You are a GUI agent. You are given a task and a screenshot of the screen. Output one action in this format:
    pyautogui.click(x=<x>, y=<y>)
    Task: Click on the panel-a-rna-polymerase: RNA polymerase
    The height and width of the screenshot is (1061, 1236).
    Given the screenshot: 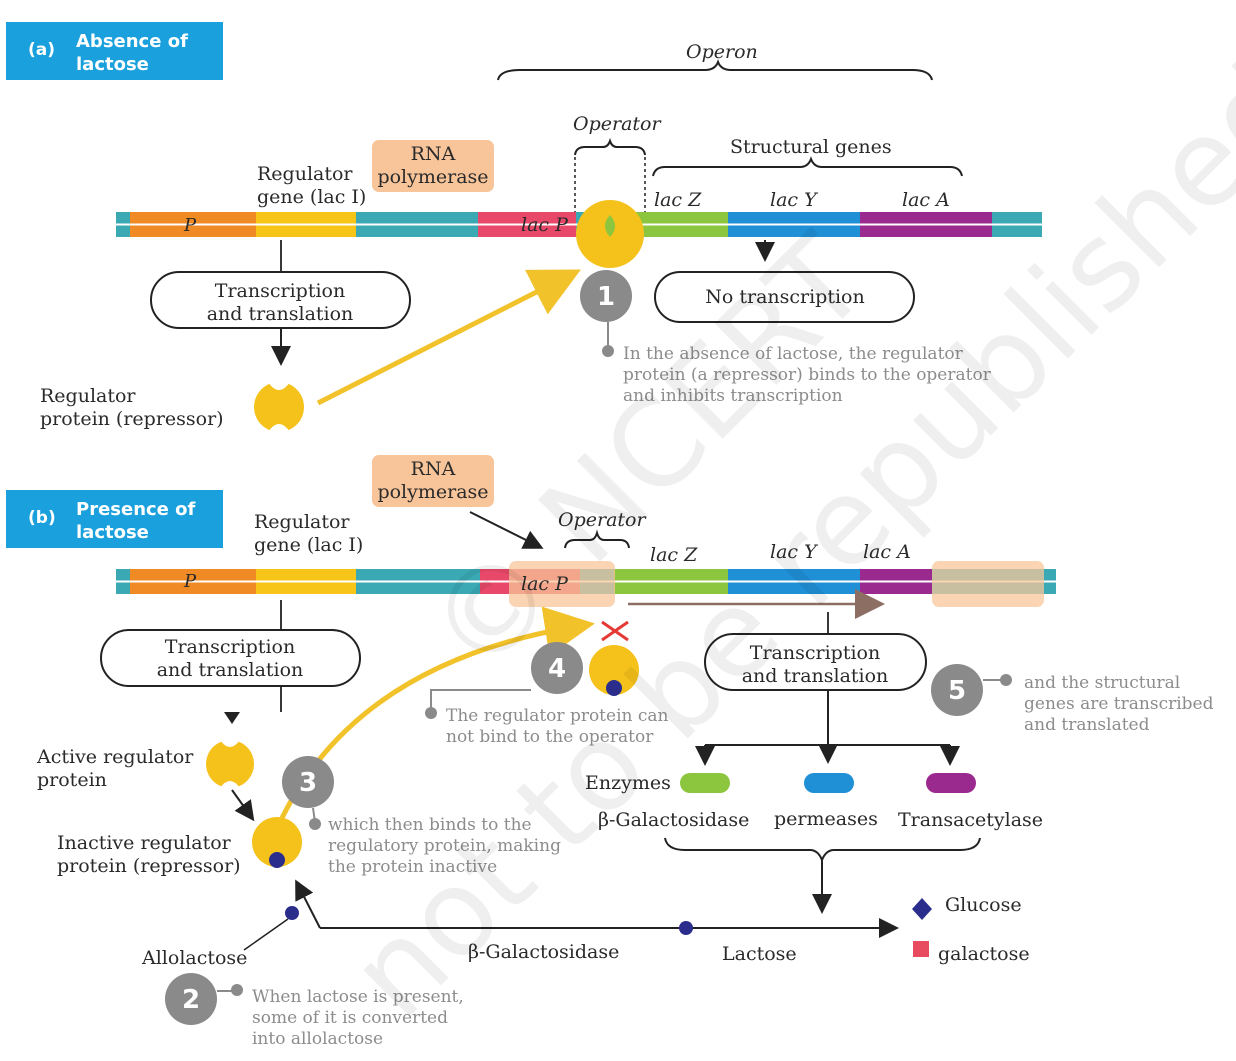 What is the action you would take?
    pyautogui.click(x=433, y=166)
    